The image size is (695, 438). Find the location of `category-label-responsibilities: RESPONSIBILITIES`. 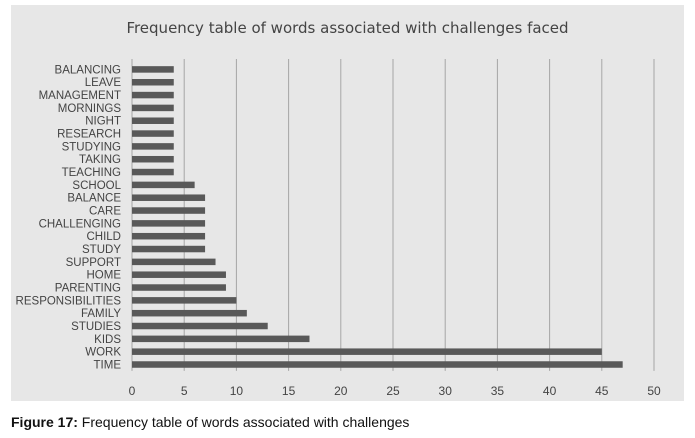

category-label-responsibilities: RESPONSIBILITIES is located at coordinates (69, 301).